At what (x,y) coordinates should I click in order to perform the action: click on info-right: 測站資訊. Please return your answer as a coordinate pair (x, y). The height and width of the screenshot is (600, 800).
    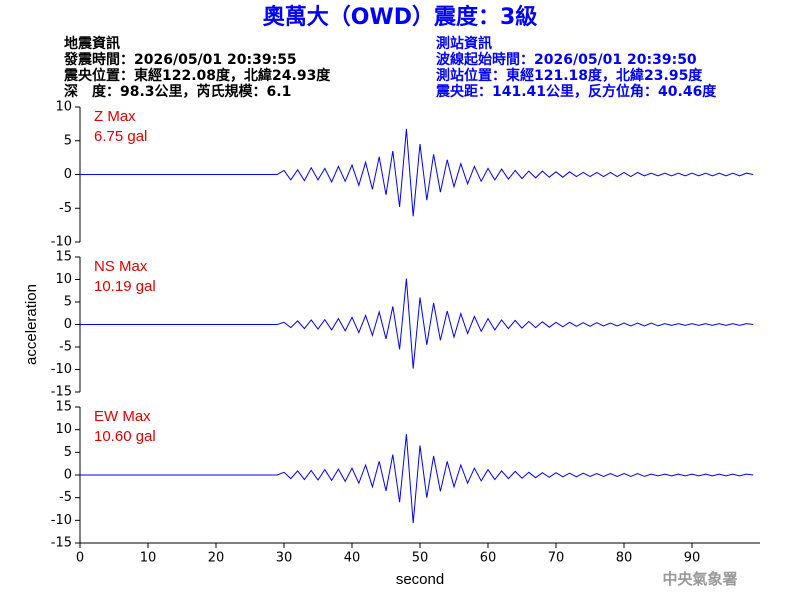
    Looking at the image, I should click on (464, 43).